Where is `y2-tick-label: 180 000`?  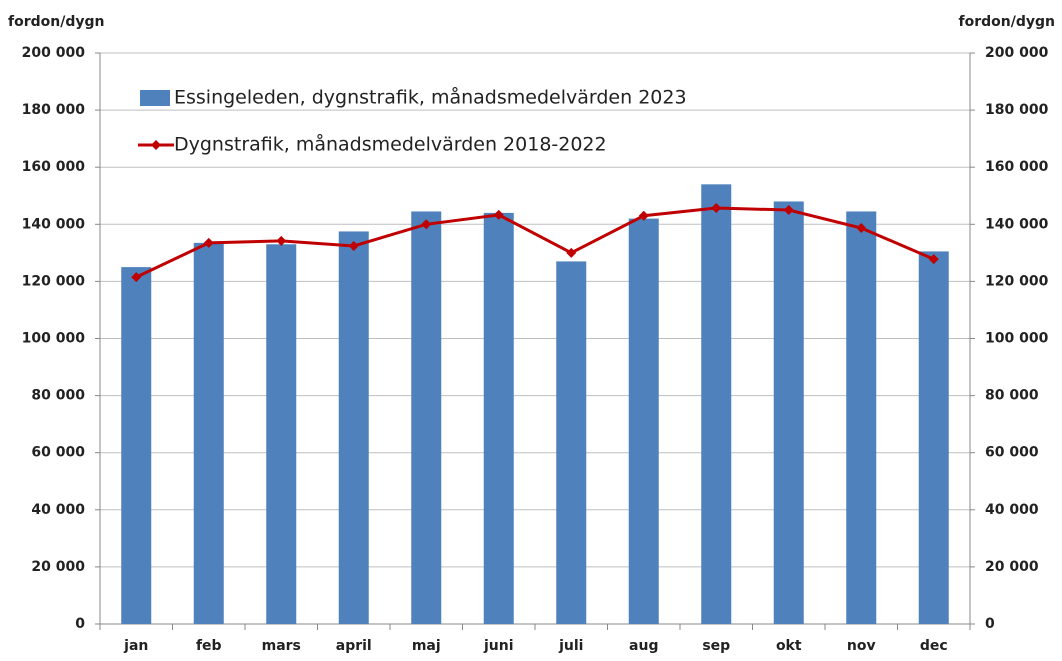
y2-tick-label: 180 000 is located at coordinates (1017, 110).